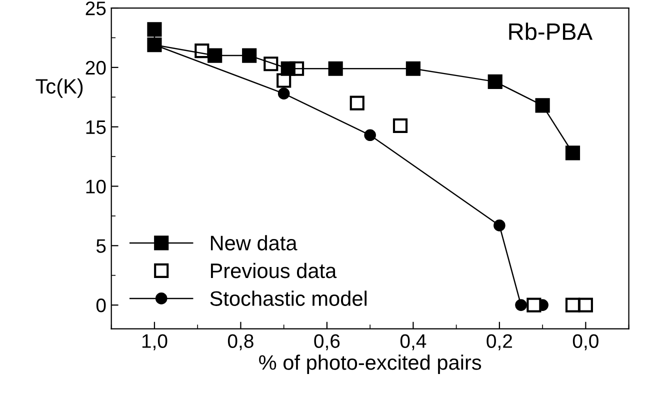  Describe the element at coordinates (155, 342) in the screenshot. I see `x-tick-label: 1,0` at that location.